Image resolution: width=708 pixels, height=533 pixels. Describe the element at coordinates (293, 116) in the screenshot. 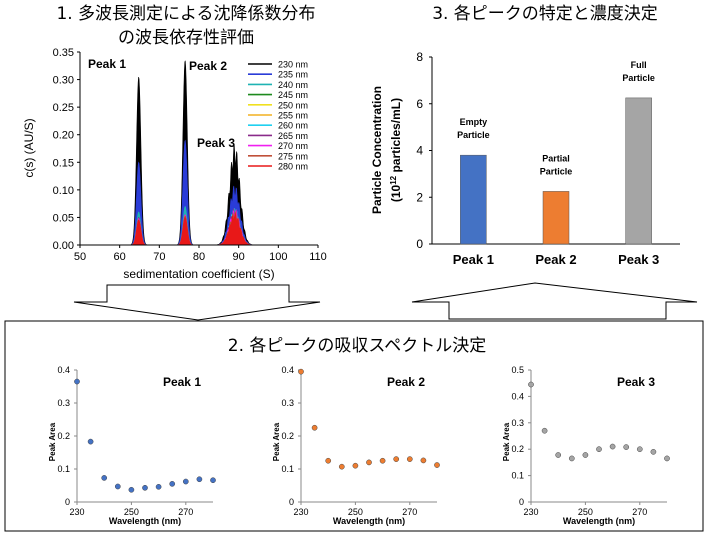

I see `legend-label-255-nm: 255 nm` at that location.